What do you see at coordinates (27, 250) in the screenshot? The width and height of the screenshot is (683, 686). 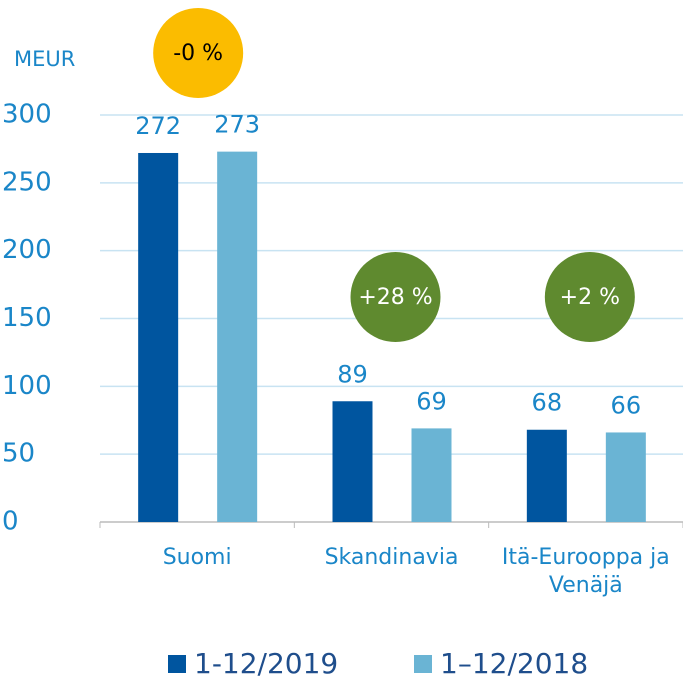 I see `y-tick-label: 200` at bounding box center [27, 250].